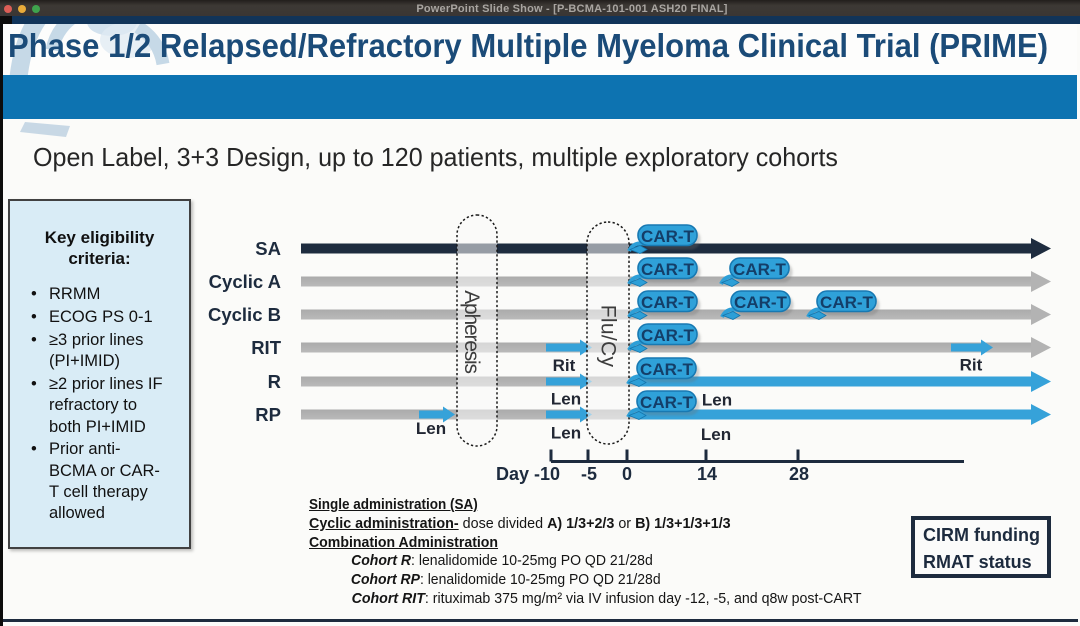  Describe the element at coordinates (471, 331) in the screenshot. I see `svg-text: Apheresis` at that location.